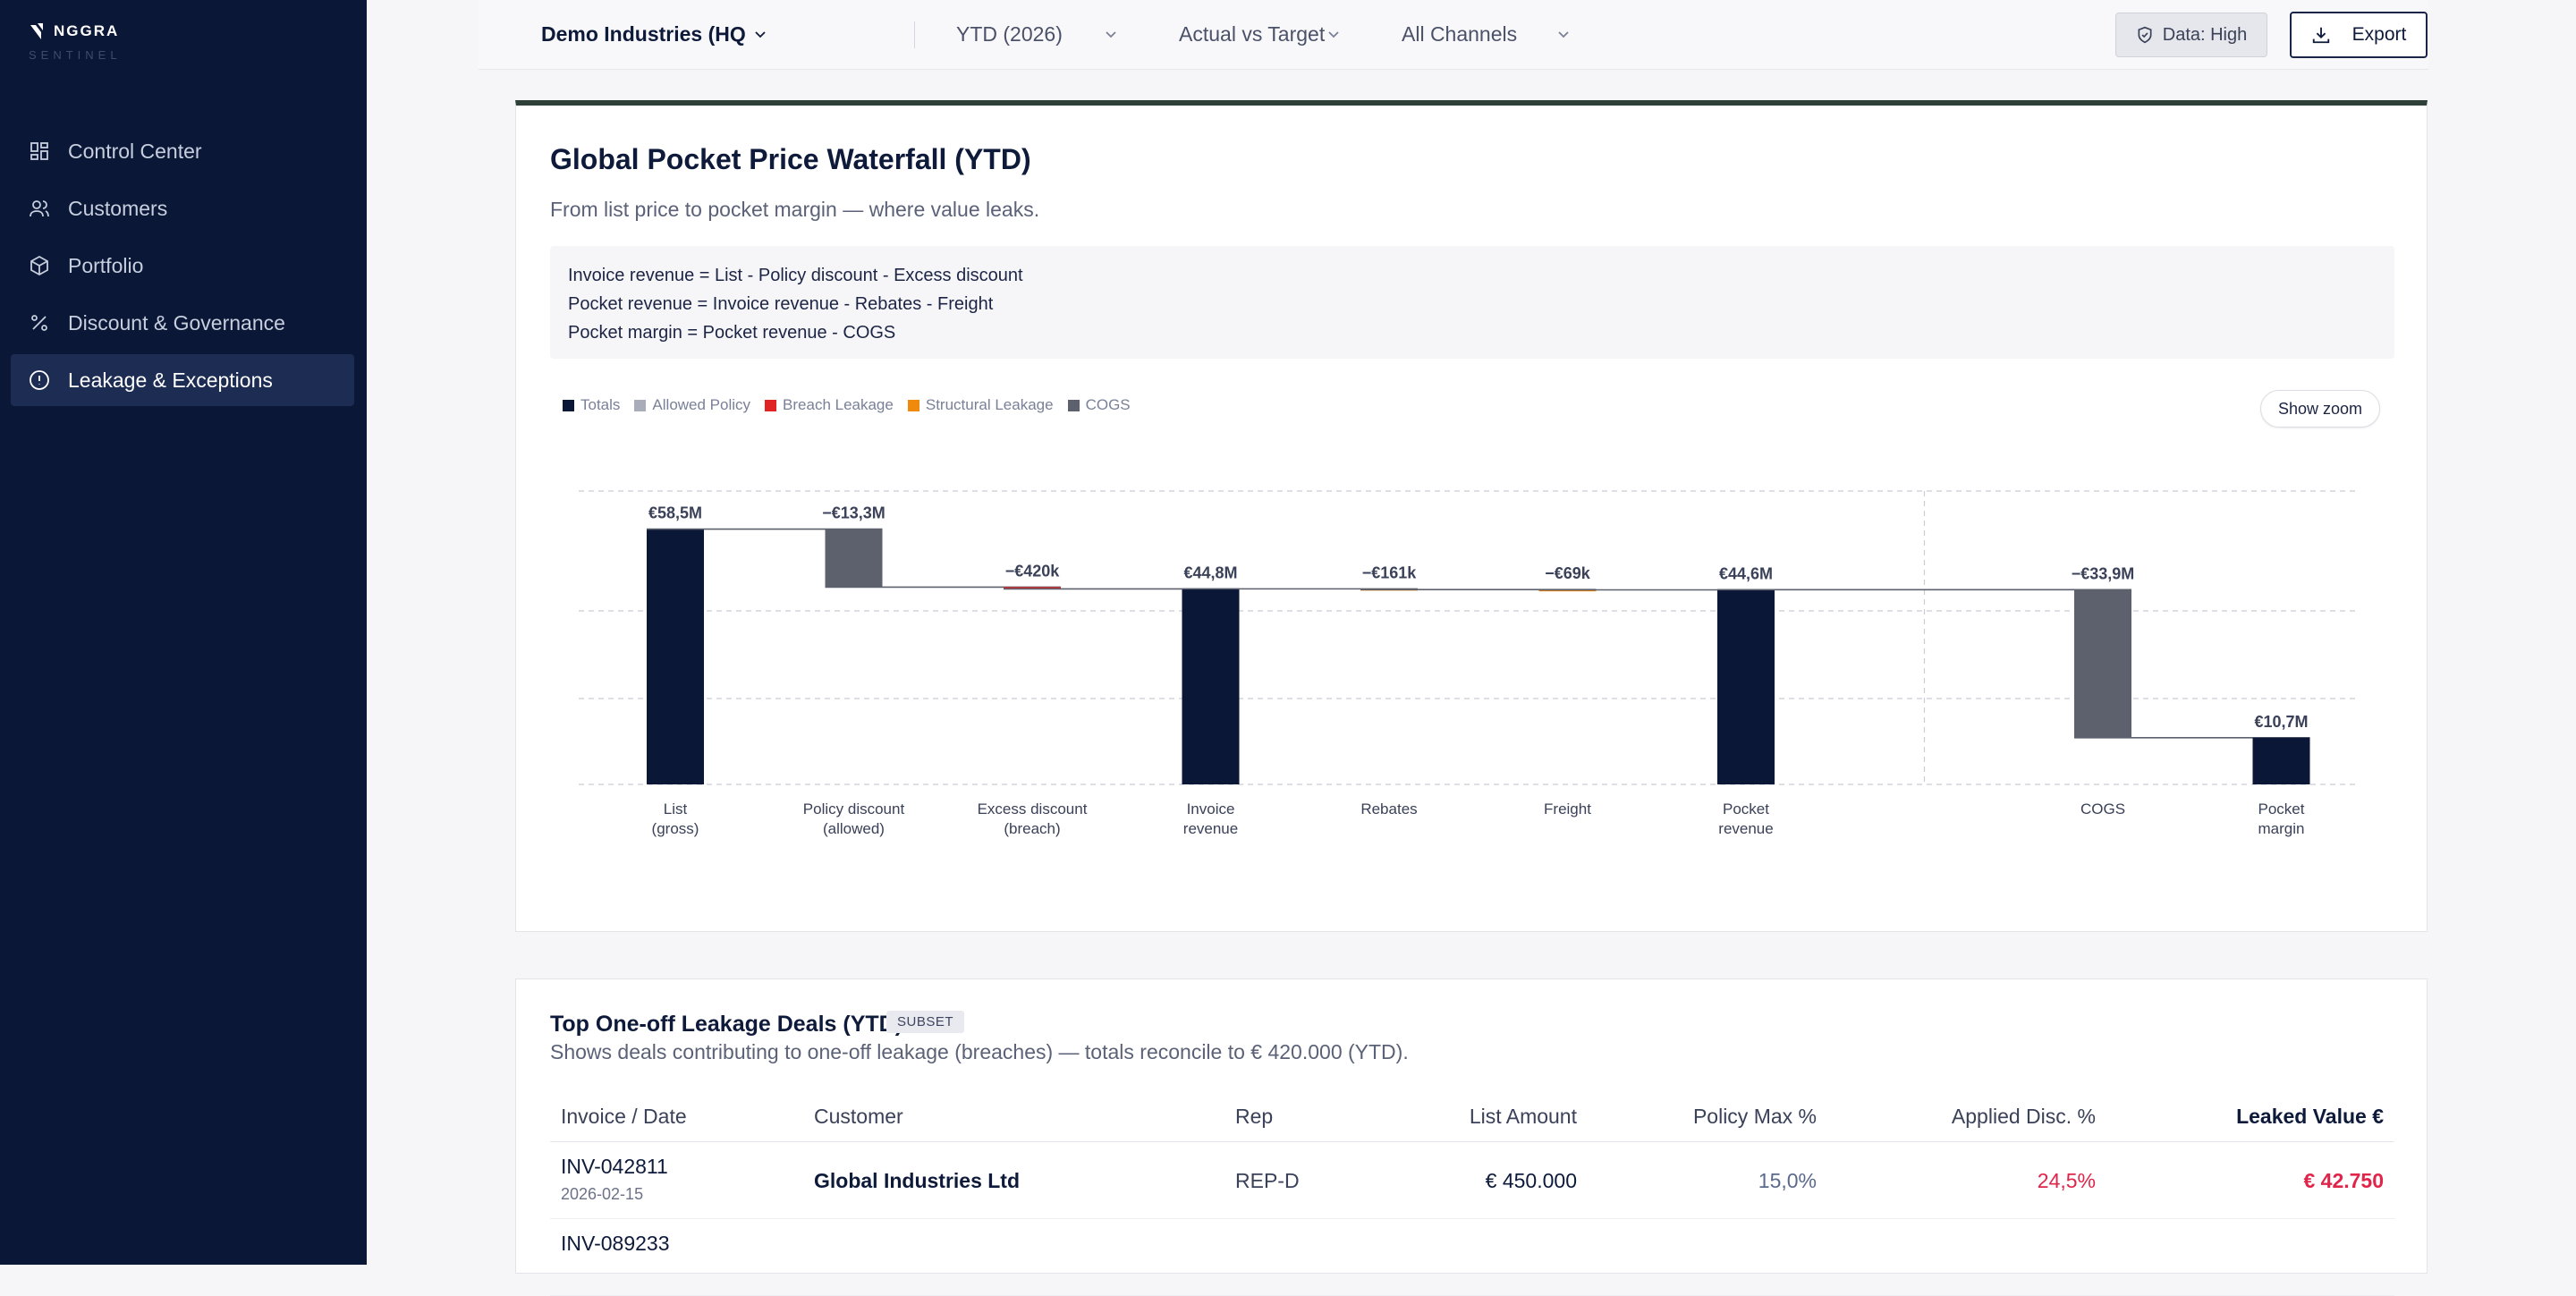  I want to click on sidebar-item-label: Portfolio, so click(105, 266).